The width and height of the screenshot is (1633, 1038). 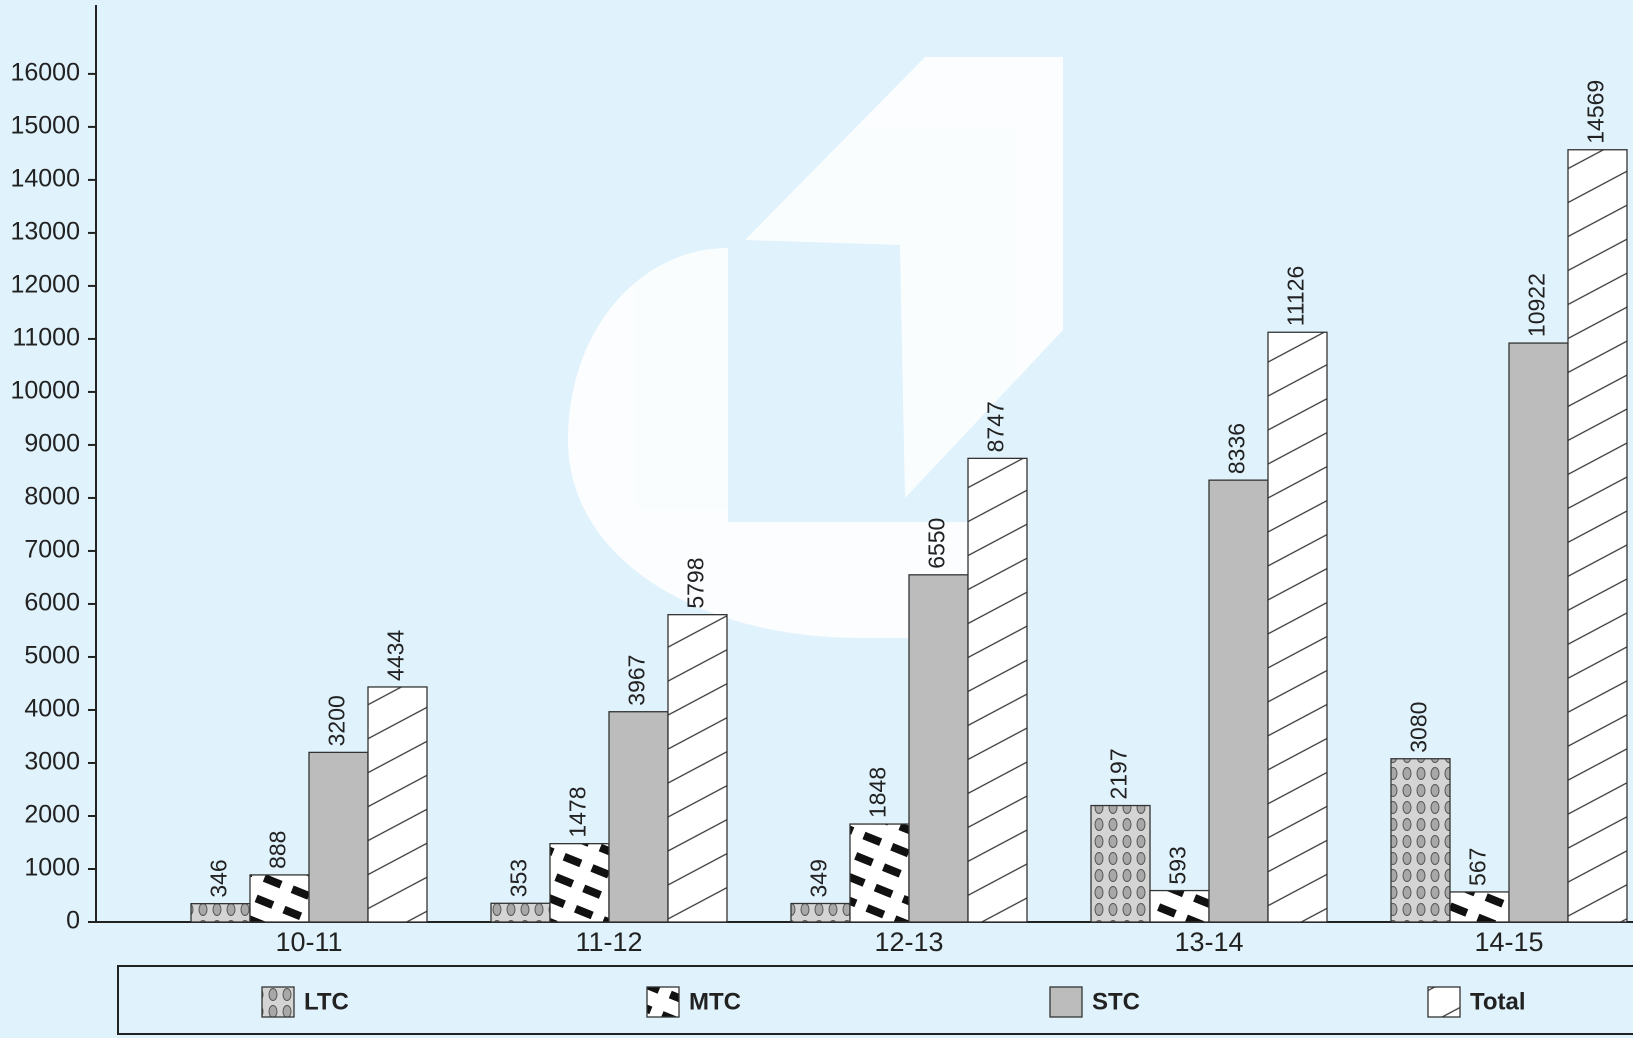 I want to click on y-tick-label: 16000, so click(x=45, y=73).